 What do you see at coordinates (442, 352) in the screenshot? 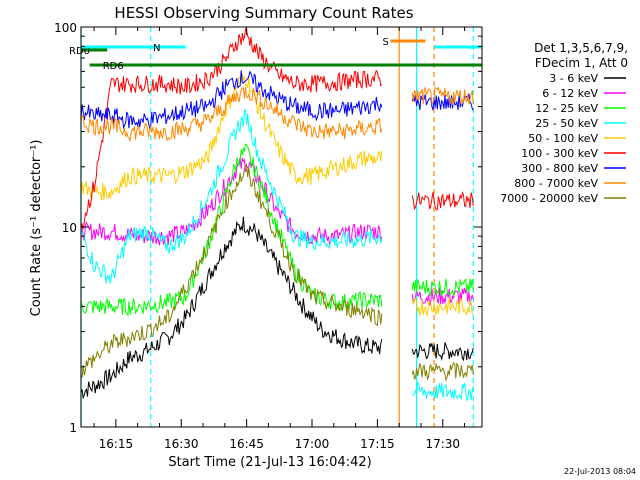
I see `series-line-0-b` at bounding box center [442, 352].